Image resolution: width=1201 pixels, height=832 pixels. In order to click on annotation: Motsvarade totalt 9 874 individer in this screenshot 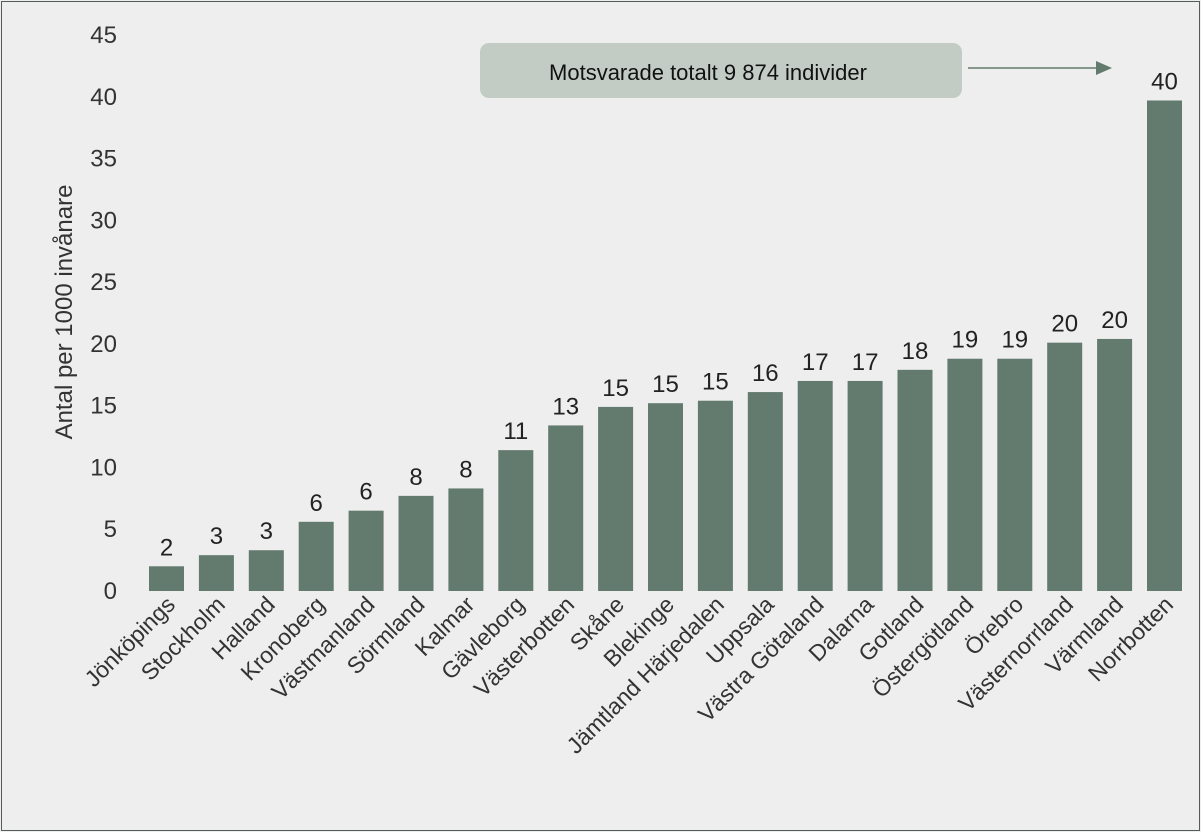, I will do `click(796, 70)`.